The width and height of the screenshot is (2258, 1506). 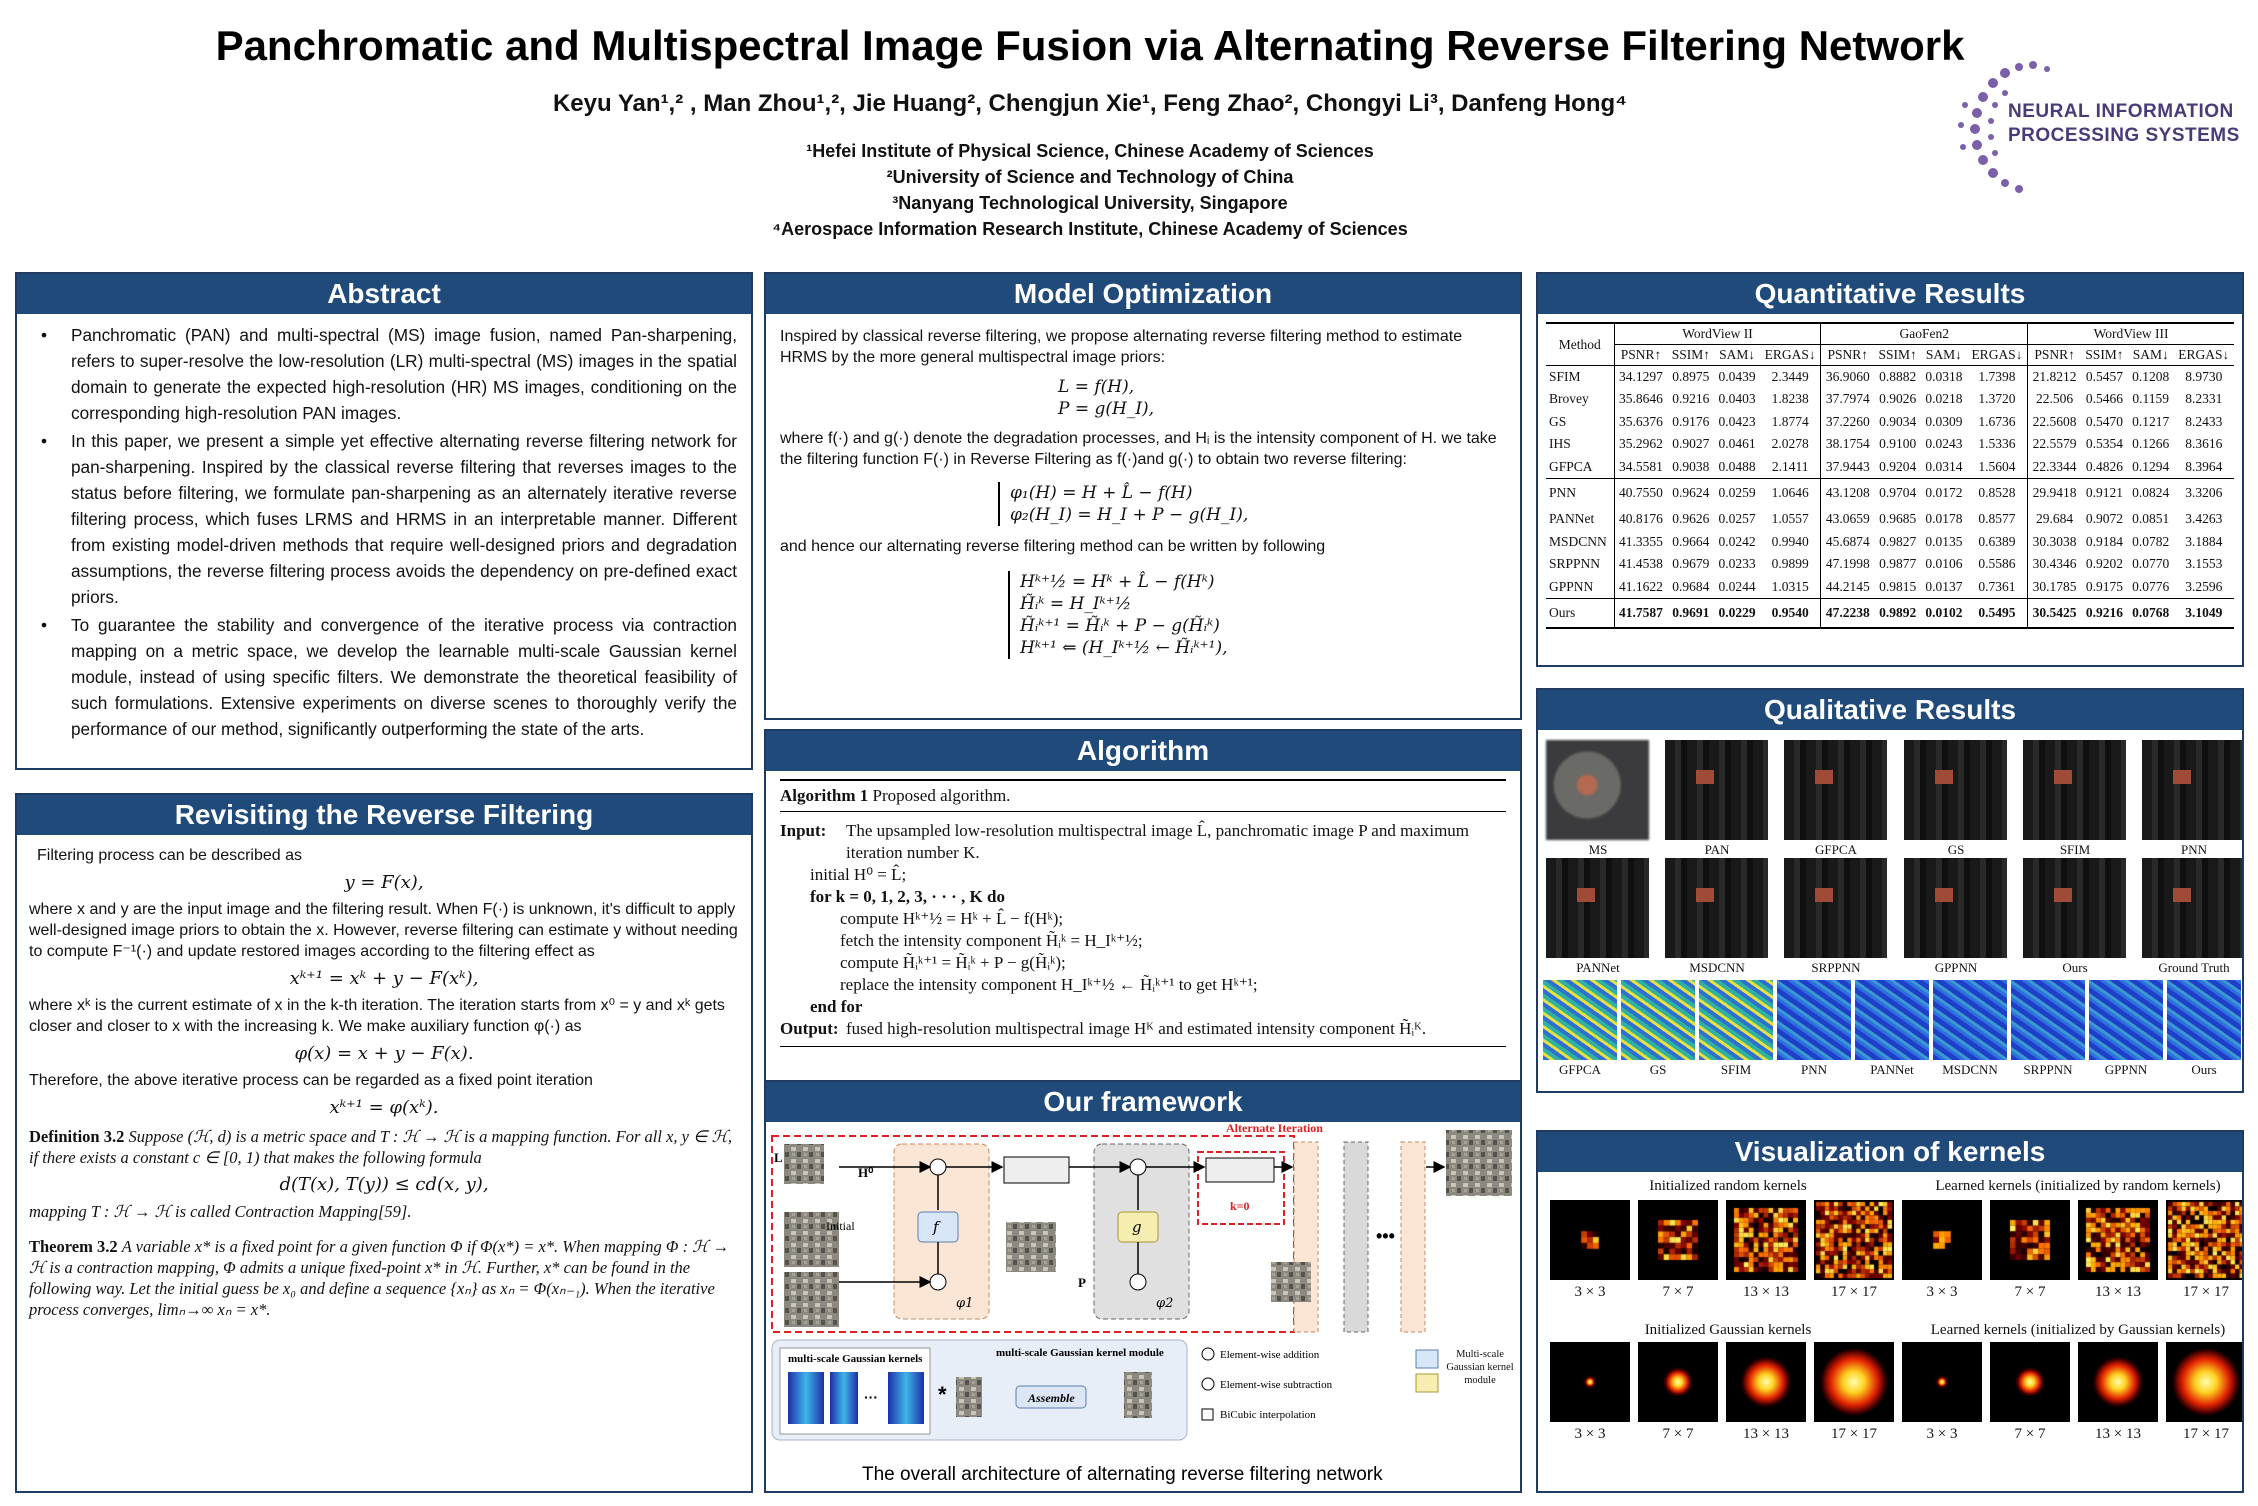 I want to click on alternate-iteration-label: Alternate Iteration, so click(x=1274, y=1128).